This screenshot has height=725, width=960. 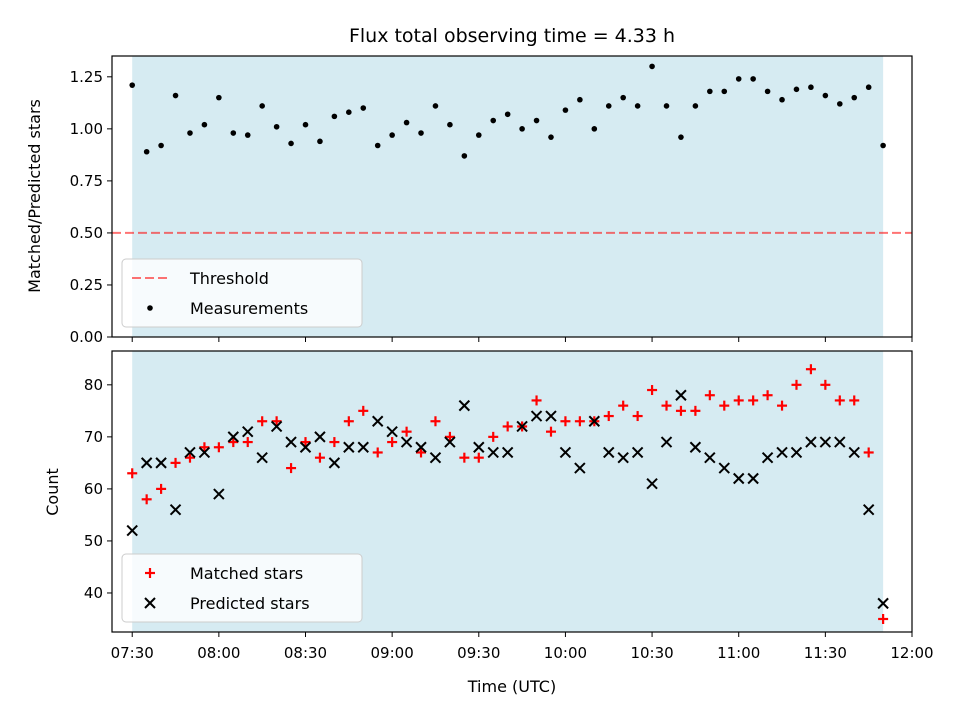 I want to click on chart-title: Flux total observing time = 4.33 h, so click(x=512, y=36).